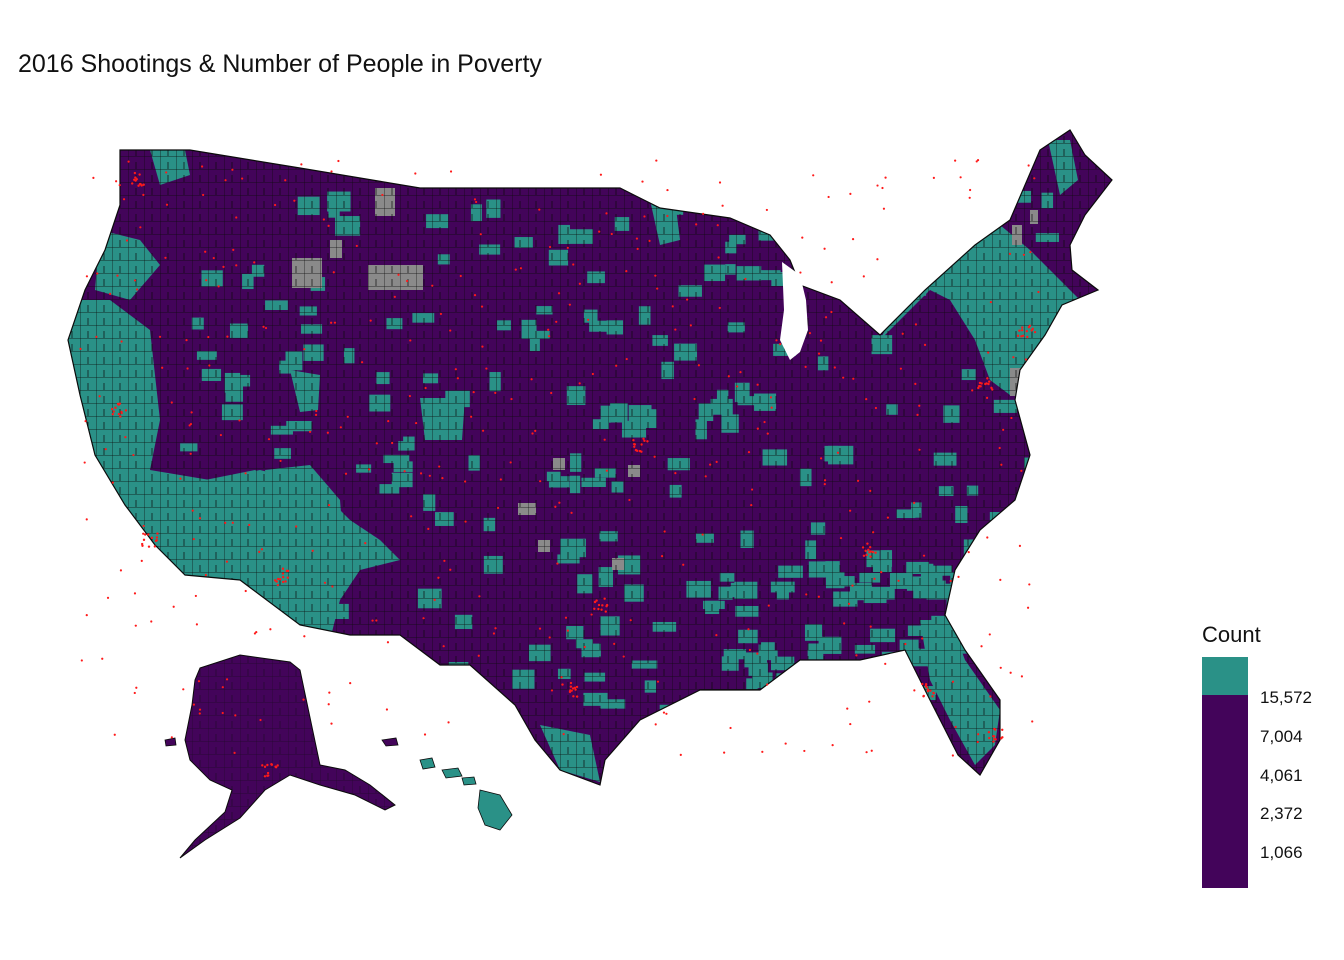  What do you see at coordinates (281, 756) in the screenshot?
I see `alaska` at bounding box center [281, 756].